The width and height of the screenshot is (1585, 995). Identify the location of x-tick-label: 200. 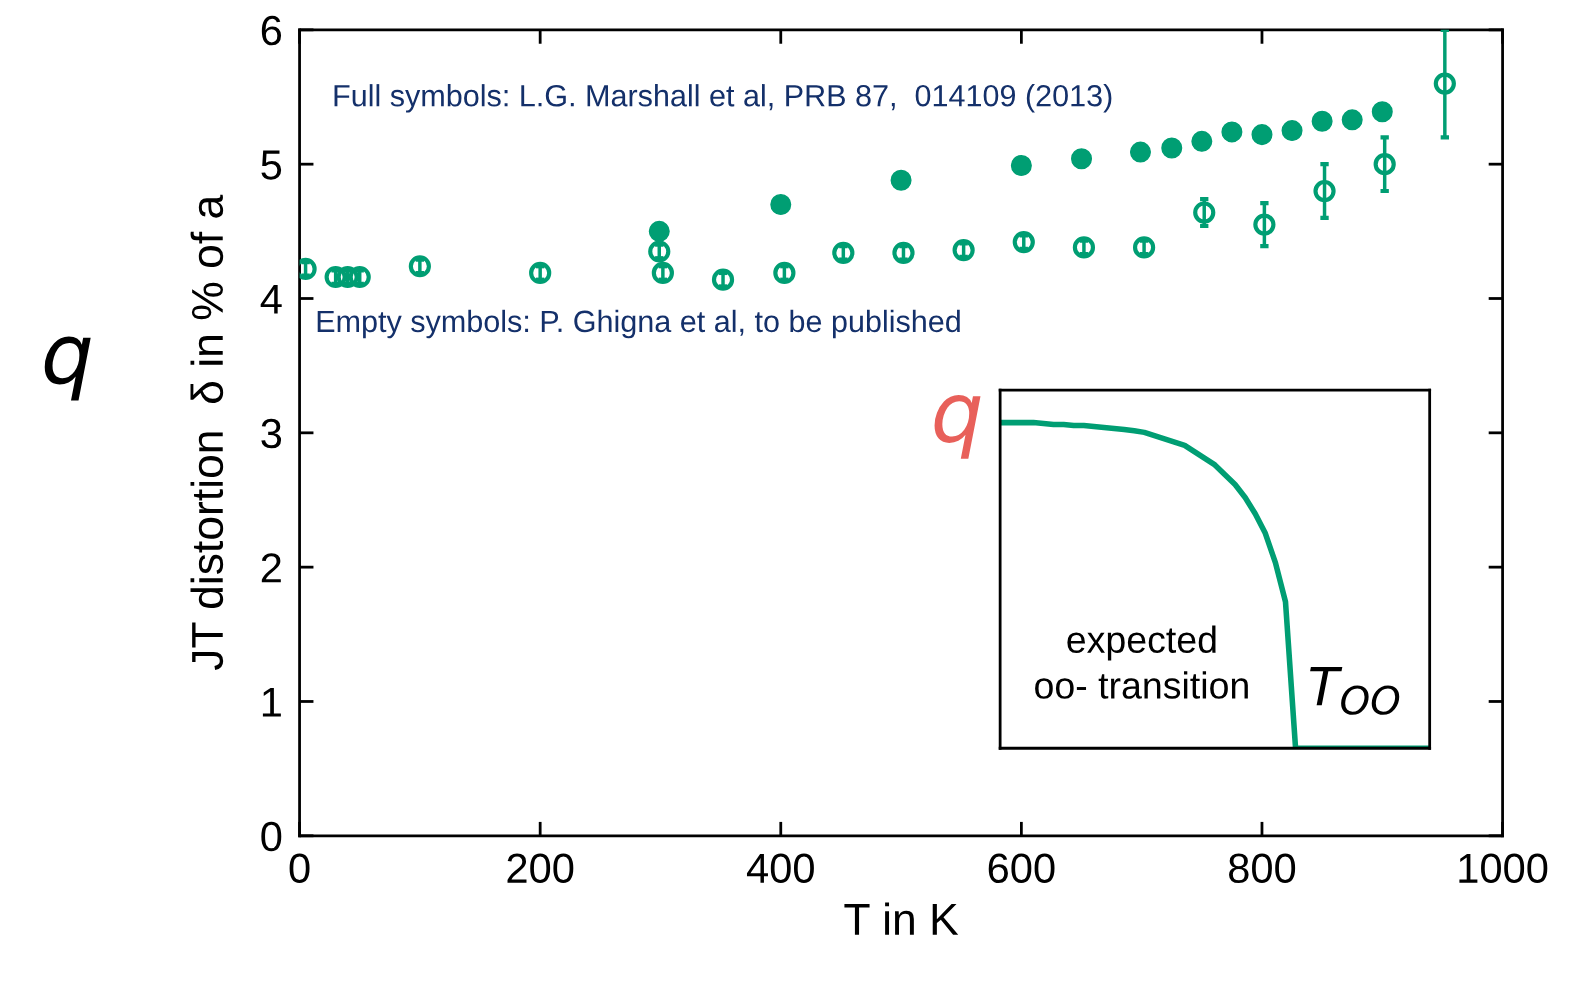
(540, 868).